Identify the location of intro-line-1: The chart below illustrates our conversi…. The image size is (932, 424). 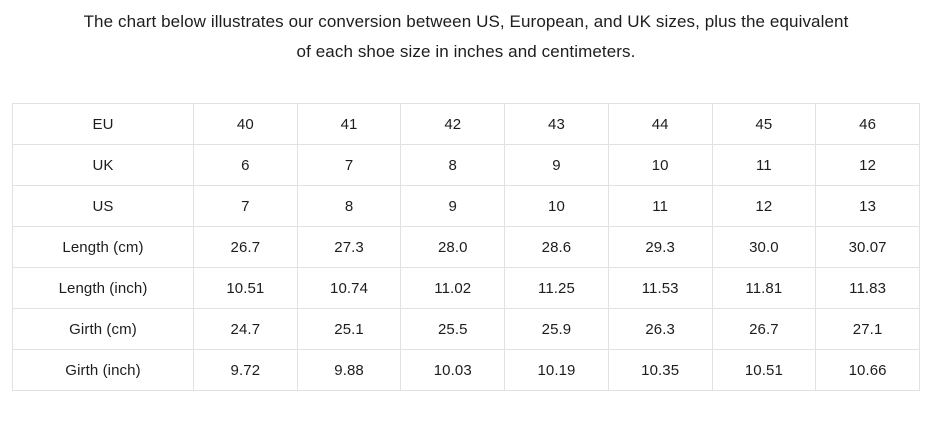
(466, 21).